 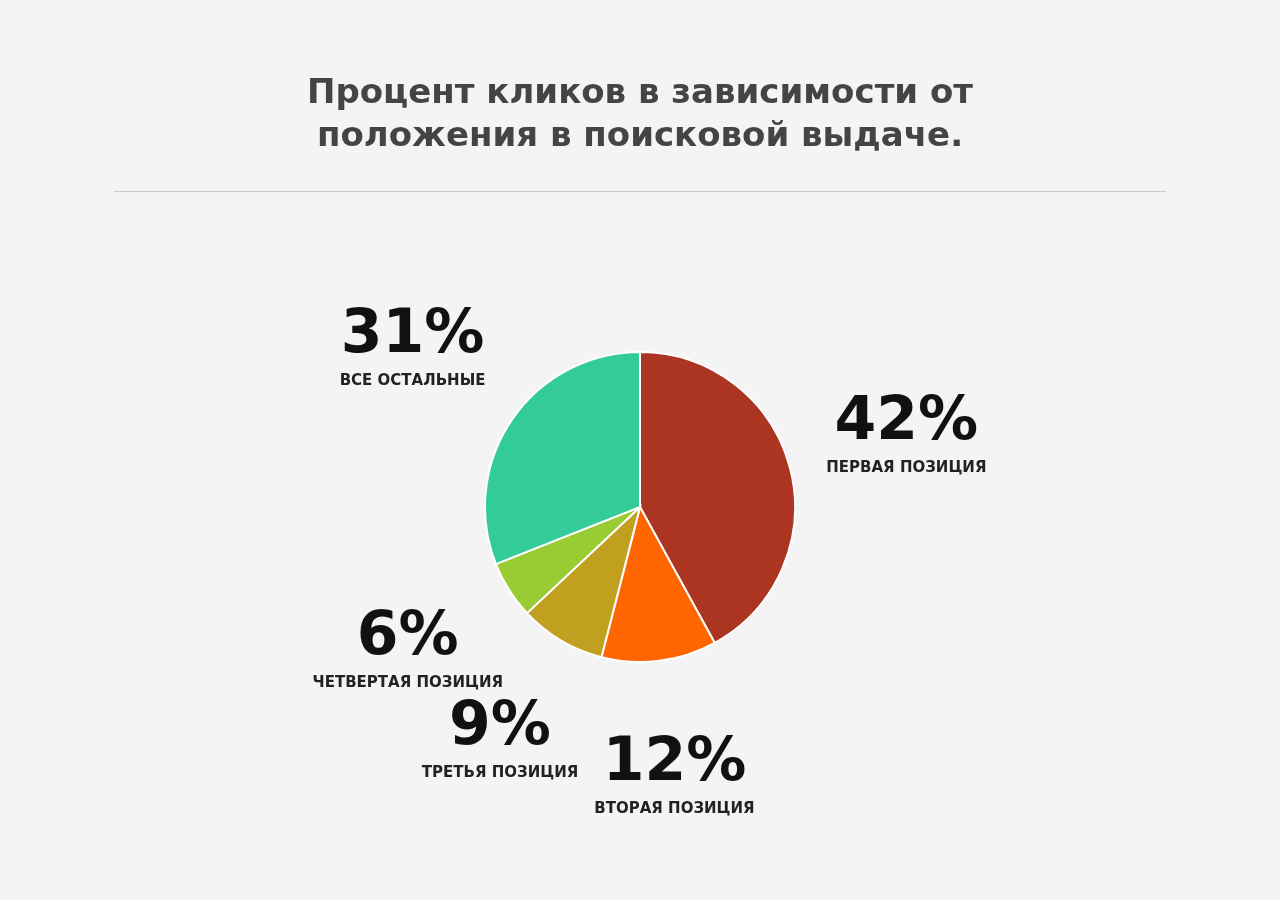 What do you see at coordinates (412, 331) in the screenshot?
I see `data-label: 31%` at bounding box center [412, 331].